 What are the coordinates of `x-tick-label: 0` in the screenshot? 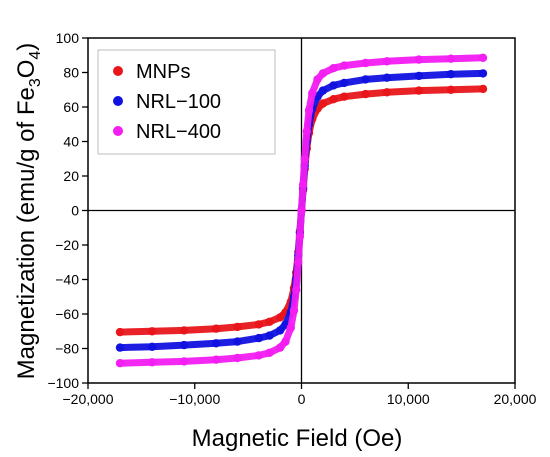 It's located at (302, 399).